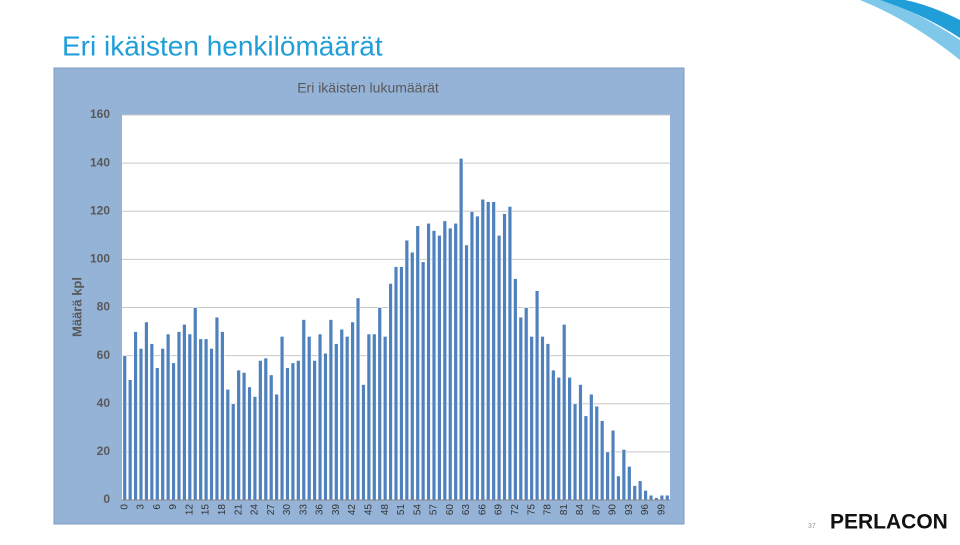 The image size is (960, 545). I want to click on x-tick-label: 54, so click(417, 510).